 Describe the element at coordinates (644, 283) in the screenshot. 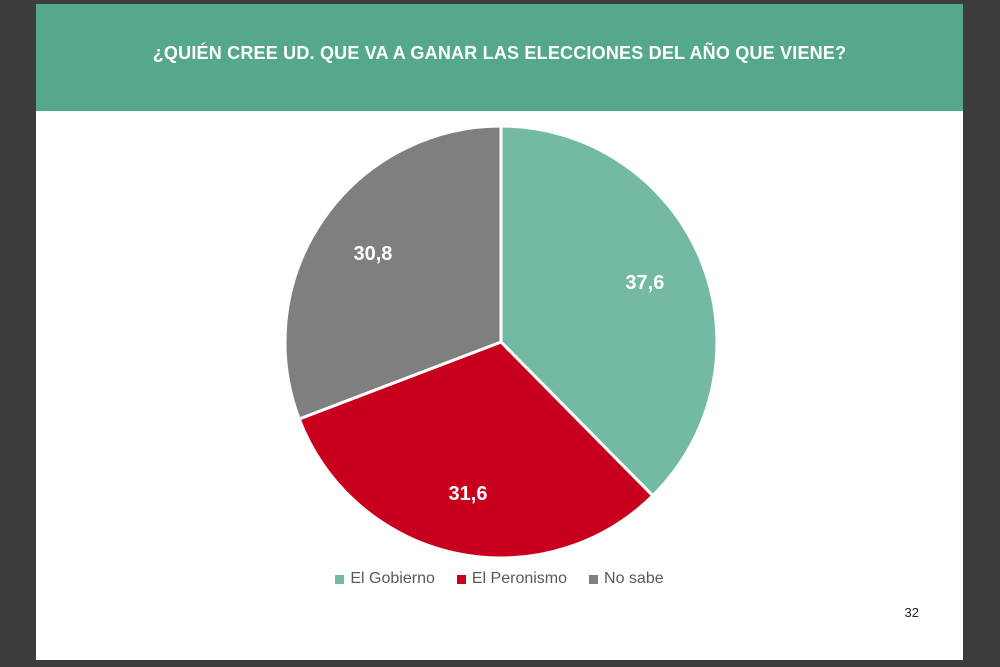

I see `slice-value-label: 37,6` at that location.